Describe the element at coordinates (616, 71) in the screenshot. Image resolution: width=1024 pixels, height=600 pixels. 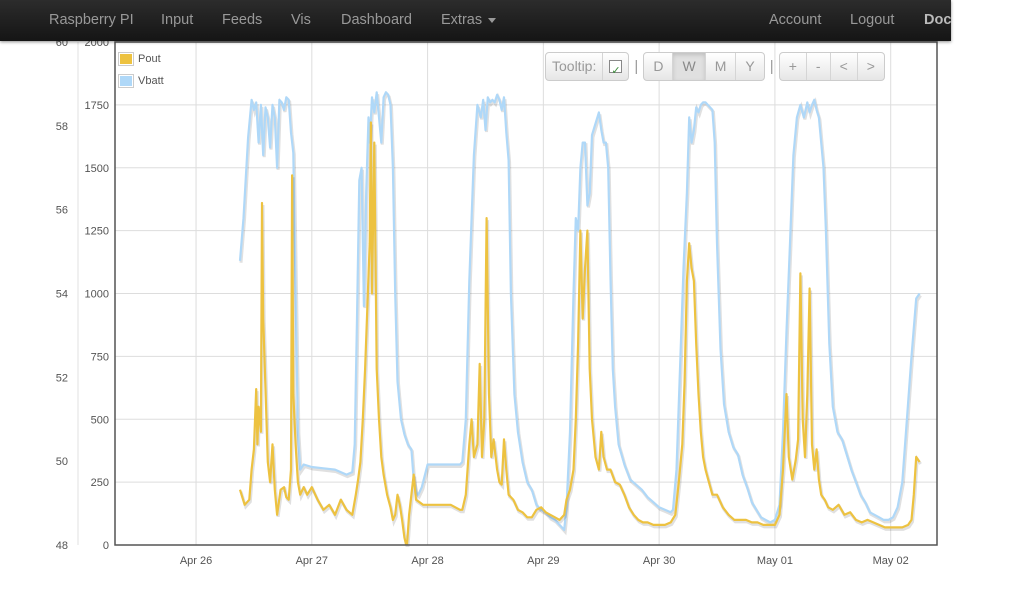
I see `check-icon: ✓` at that location.